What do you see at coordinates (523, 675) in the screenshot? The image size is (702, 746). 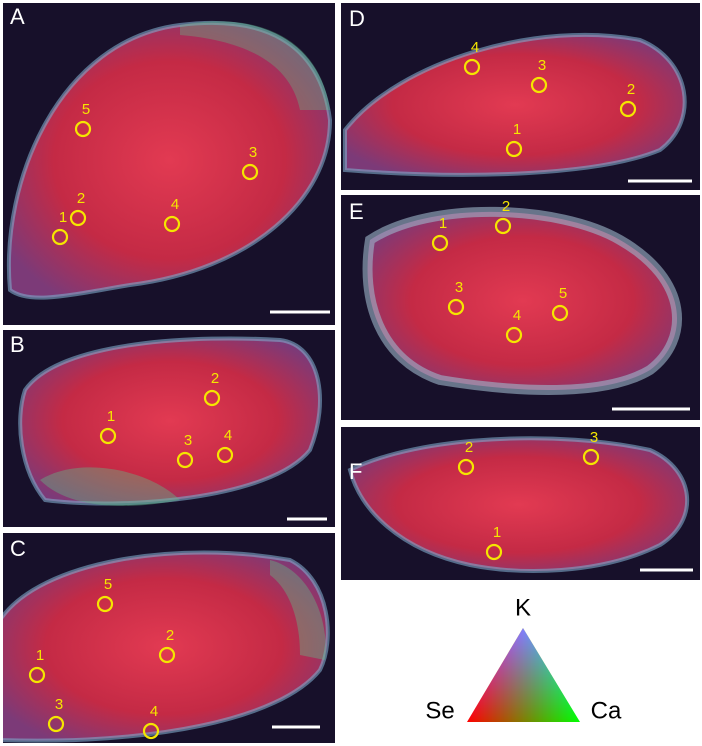 I see `legend-triangle-overlay` at bounding box center [523, 675].